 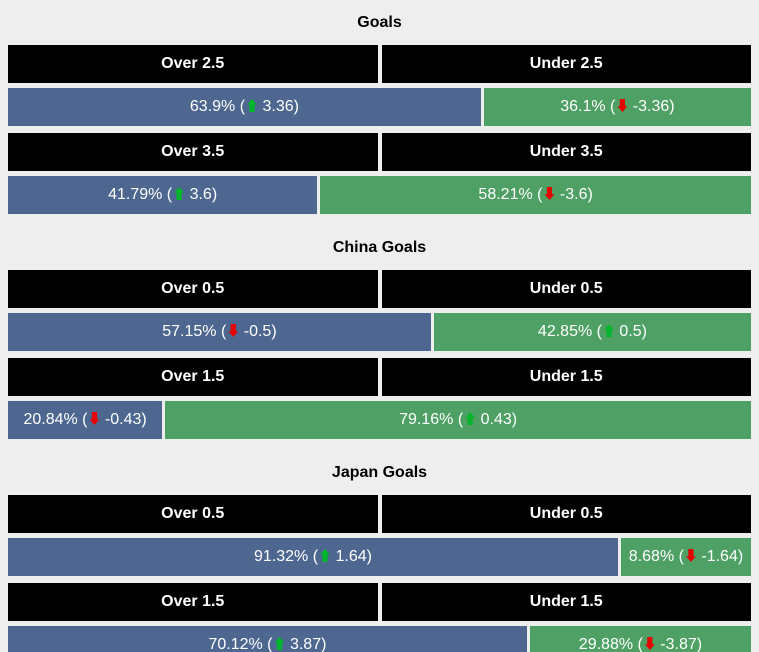 I want to click on over-bar-segment: 63.9% ( 3.36), so click(x=244, y=107).